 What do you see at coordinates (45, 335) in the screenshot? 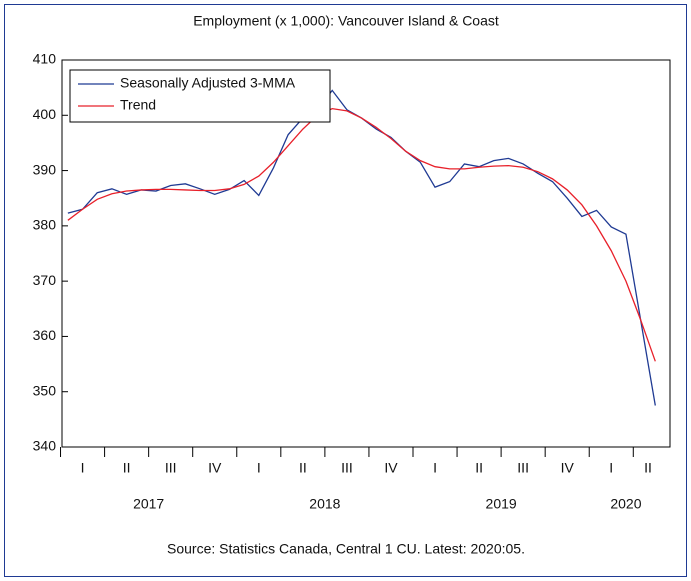
I see `y-tick-label: 360` at bounding box center [45, 335].